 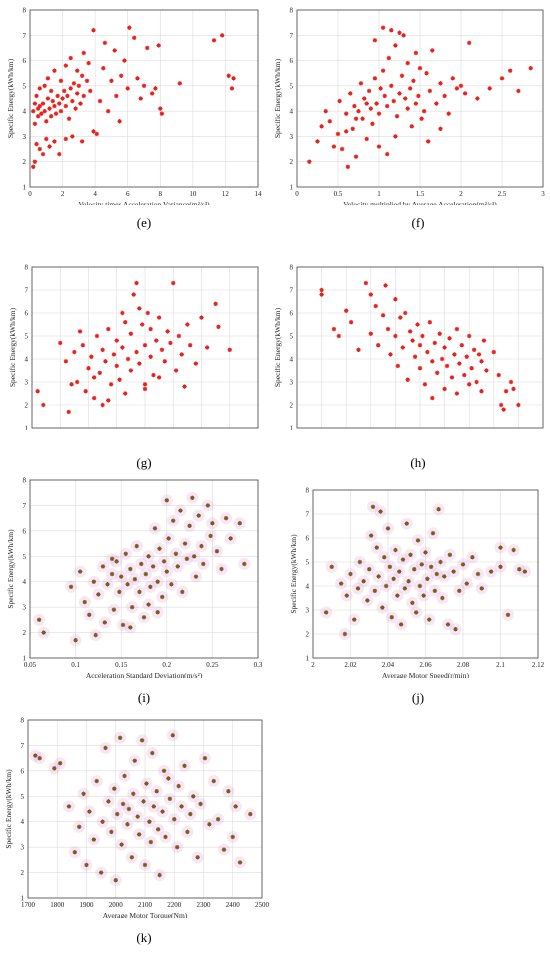 I want to click on caption-i: (i), so click(x=144, y=697).